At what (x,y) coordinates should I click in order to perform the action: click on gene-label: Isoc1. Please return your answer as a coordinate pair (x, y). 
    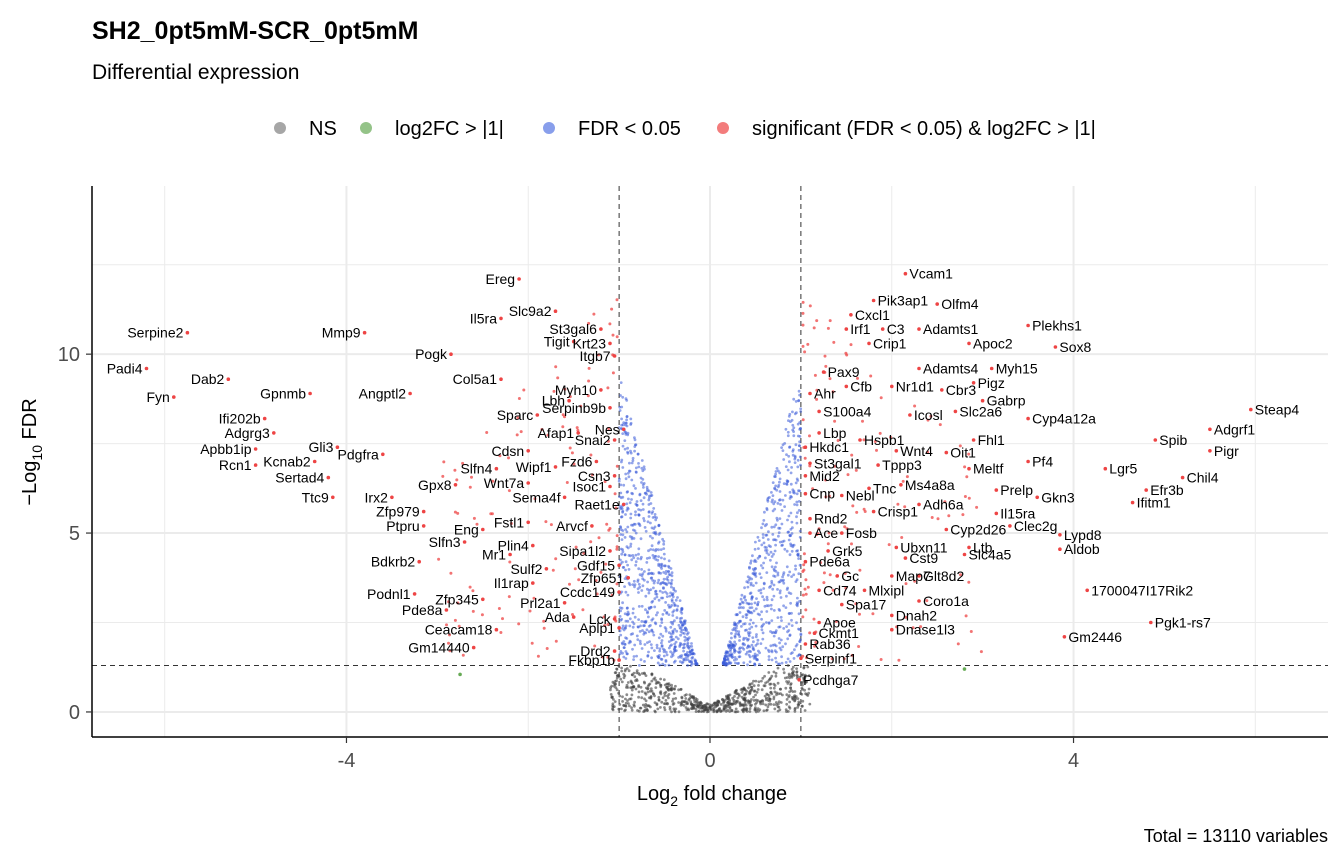
    Looking at the image, I should click on (590, 487).